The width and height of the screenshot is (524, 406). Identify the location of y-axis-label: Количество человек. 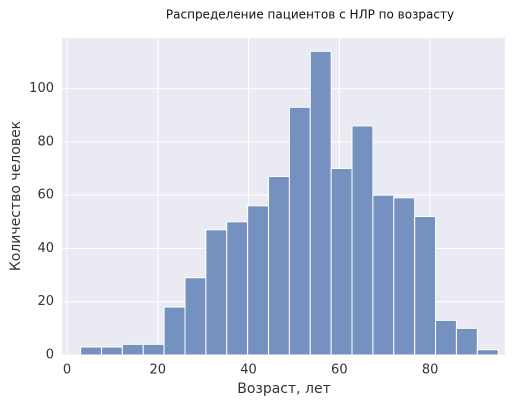
(16, 196).